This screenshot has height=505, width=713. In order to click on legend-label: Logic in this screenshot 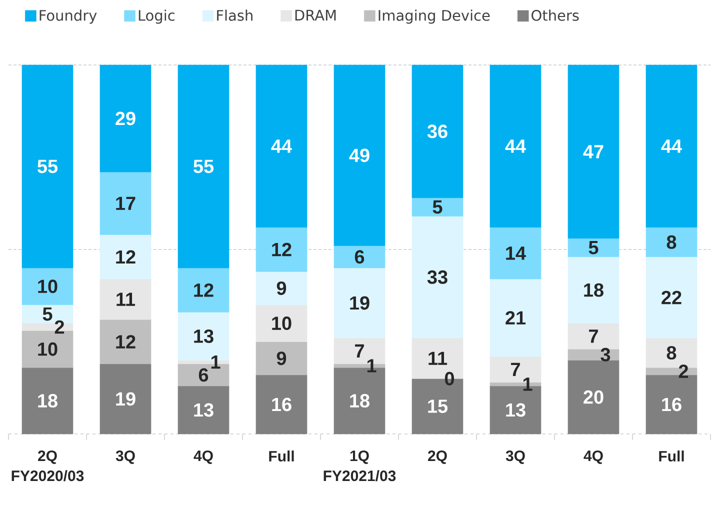, I will do `click(156, 17)`.